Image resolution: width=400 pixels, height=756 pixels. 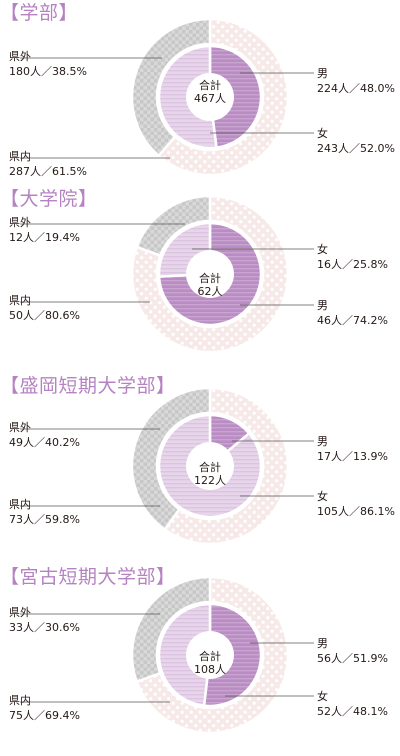 What do you see at coordinates (352, 313) in the screenshot?
I see `inner-label-male: 男 46人／74.2%` at bounding box center [352, 313].